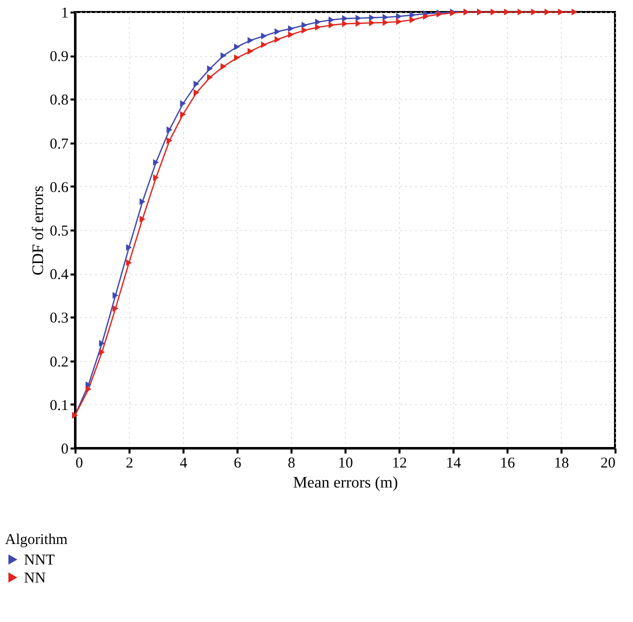 This screenshot has height=622, width=633. I want to click on y-tick-label: 0.7, so click(59, 144).